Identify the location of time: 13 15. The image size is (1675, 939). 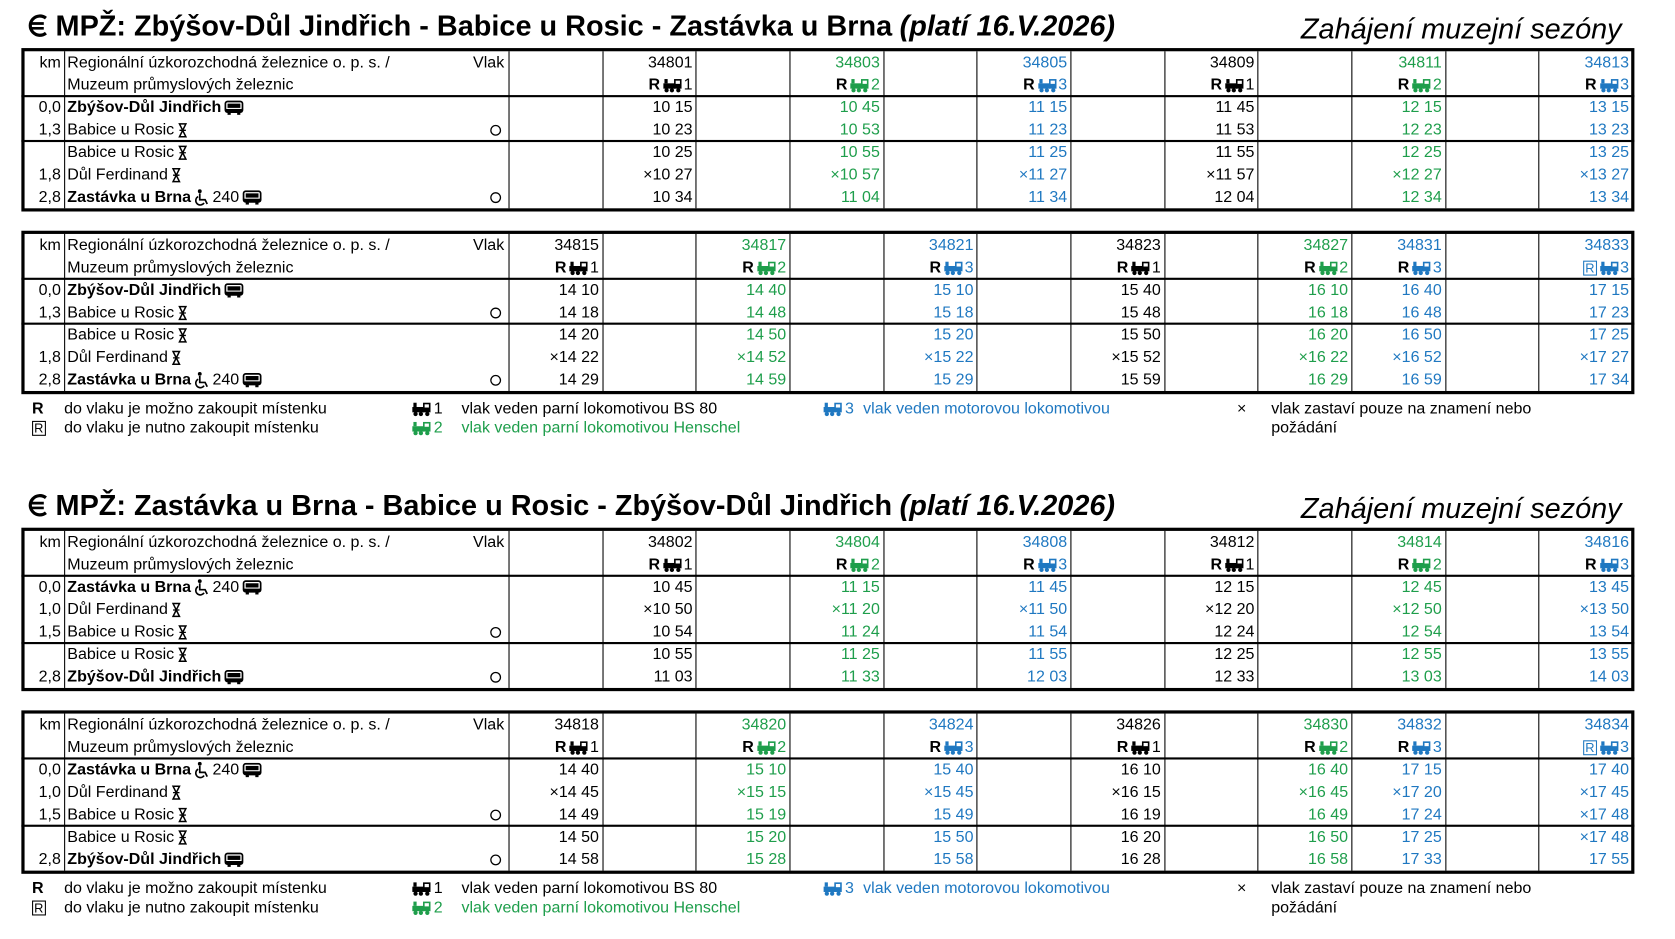
(1609, 107).